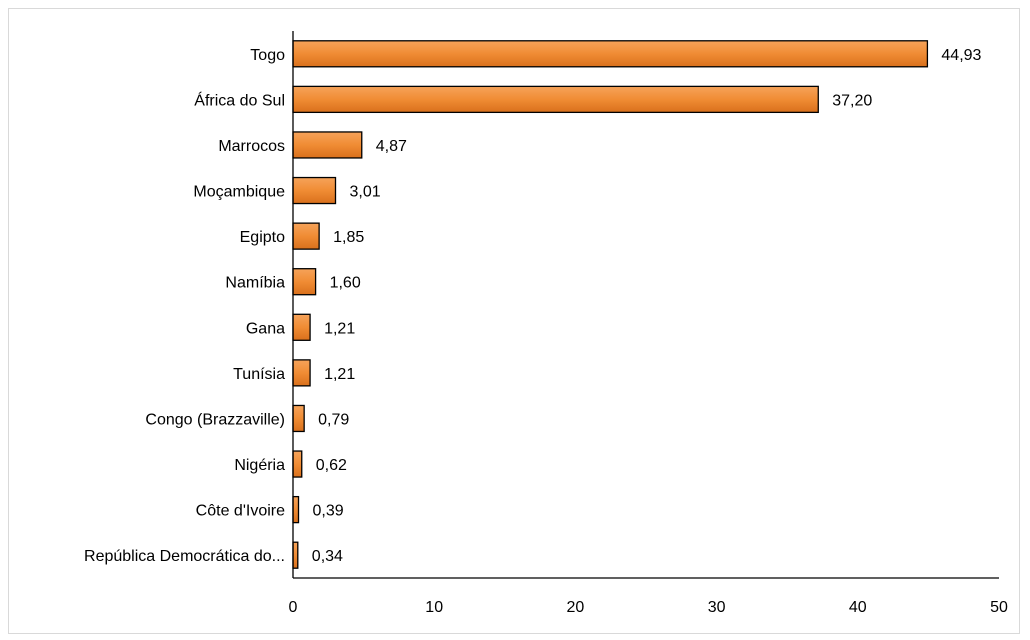  Describe the element at coordinates (999, 607) in the screenshot. I see `x-tick-label: 50` at that location.